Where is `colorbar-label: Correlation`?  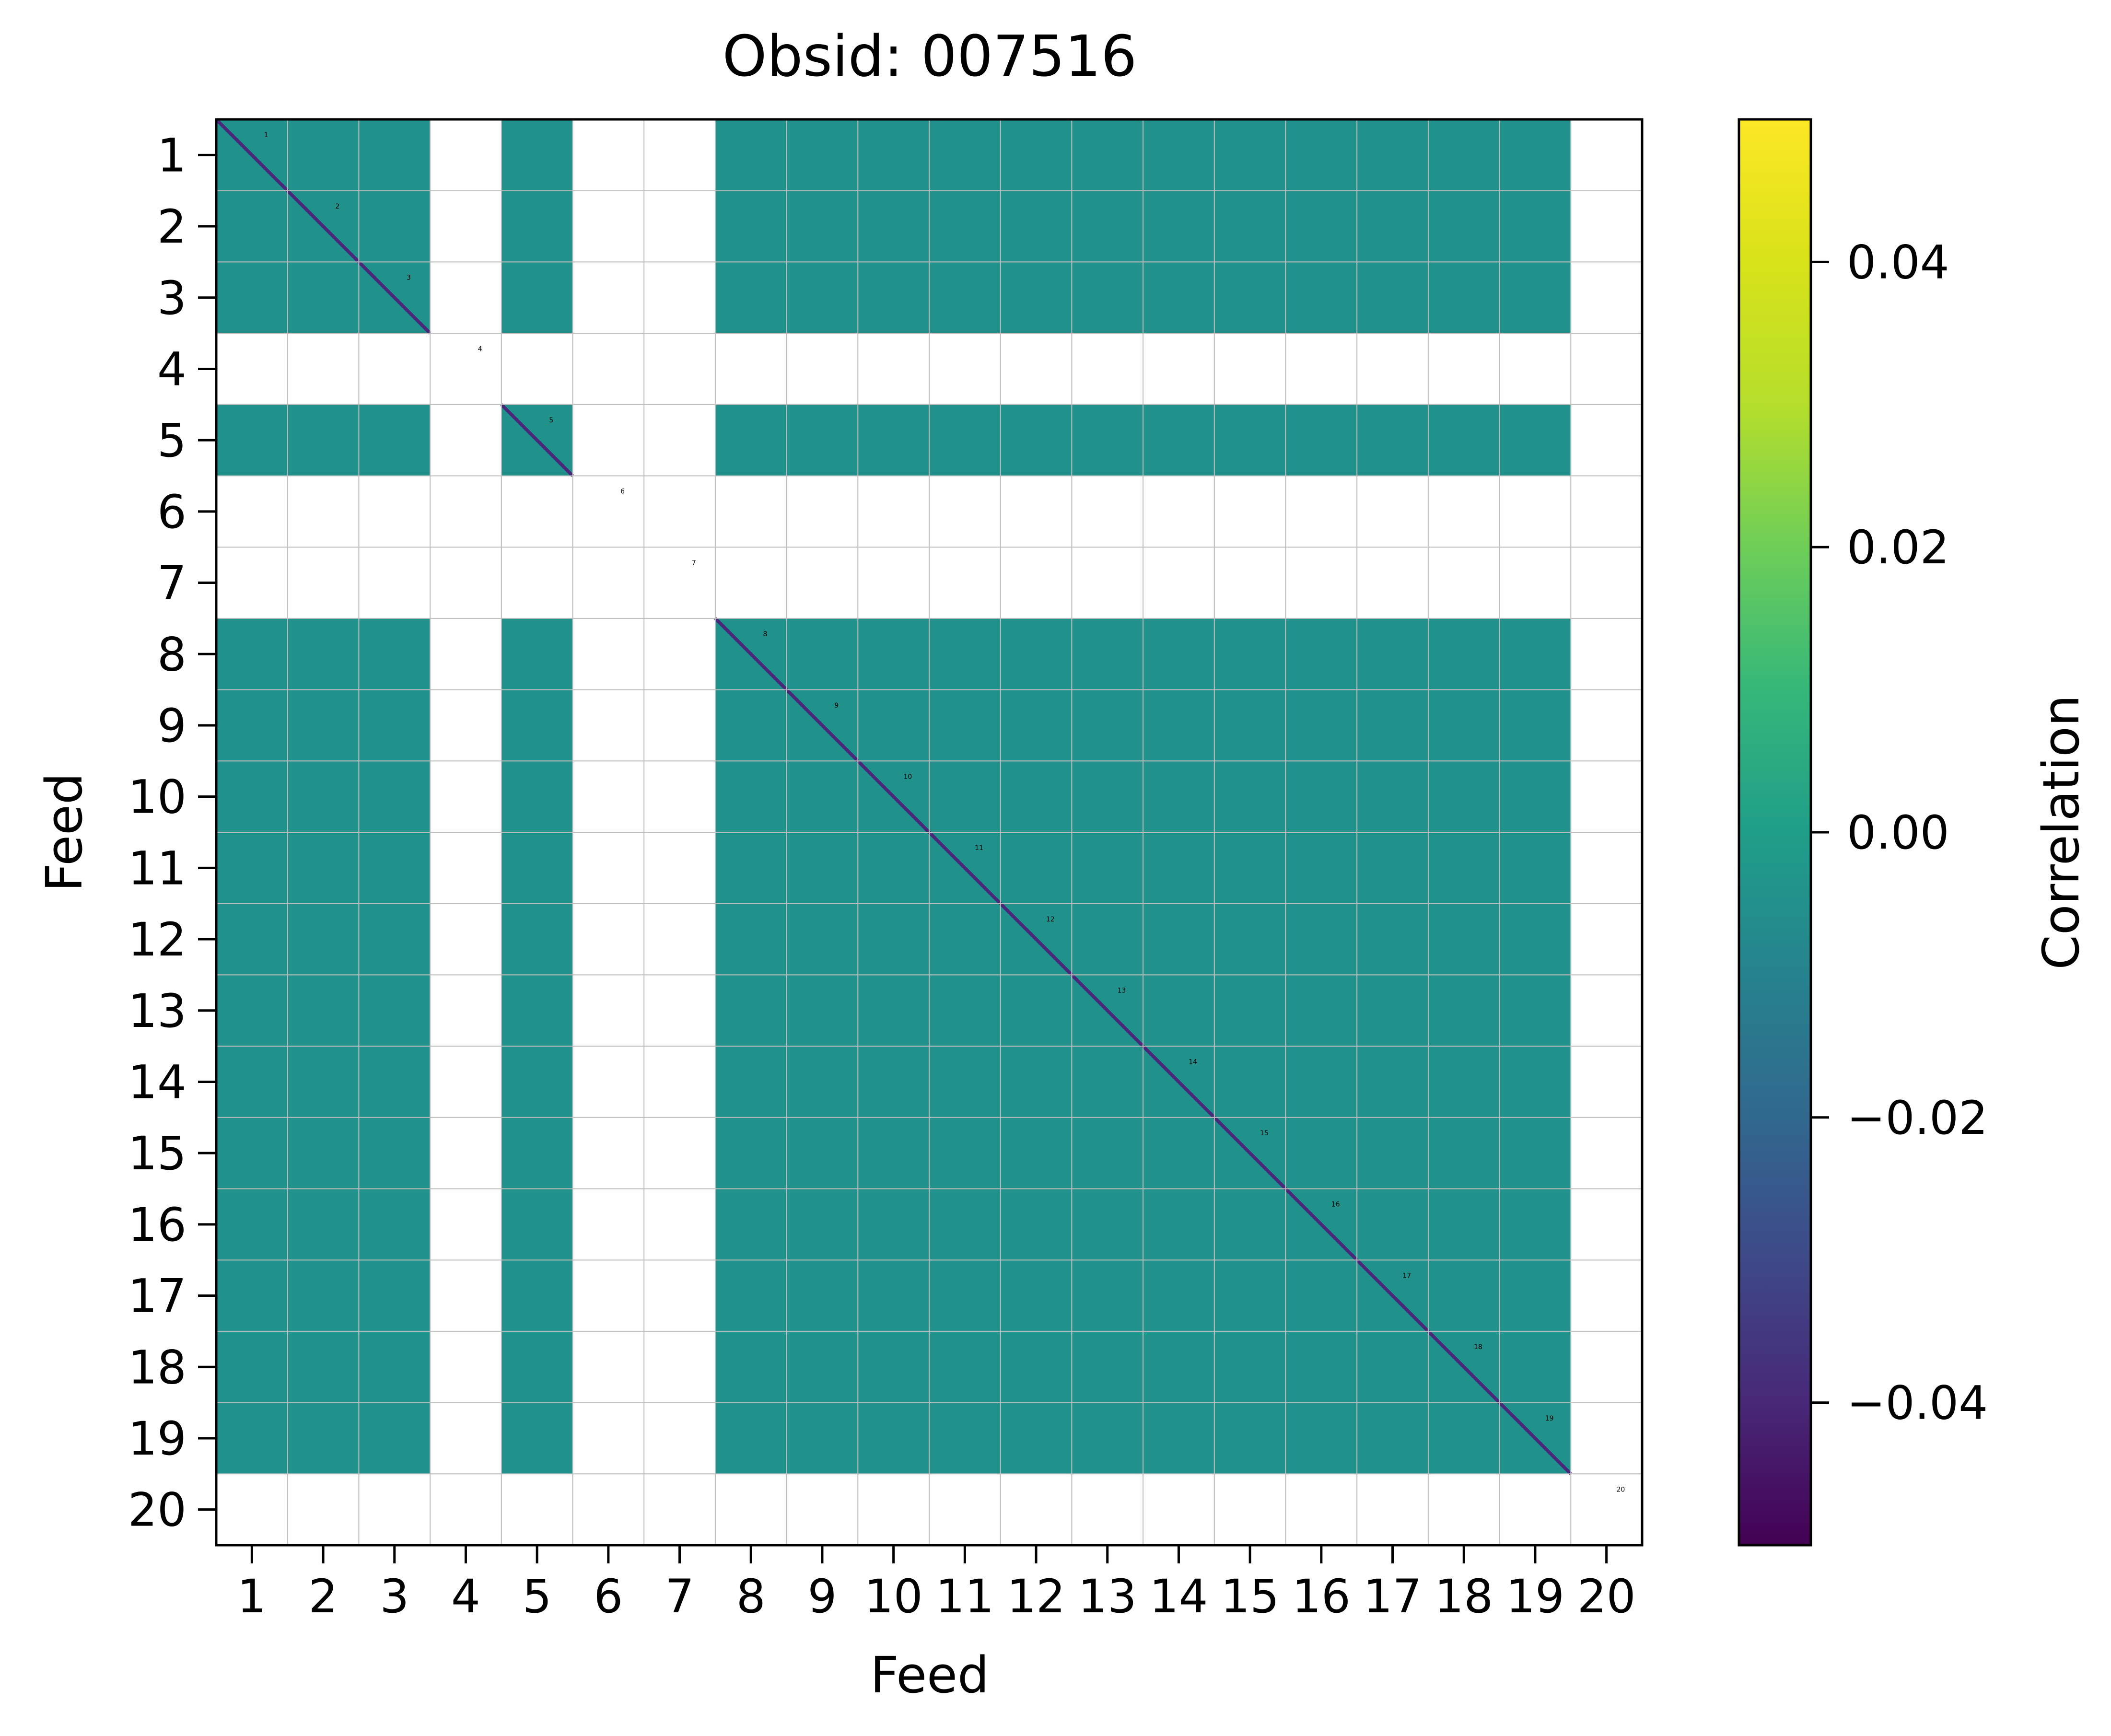 colorbar-label: Correlation is located at coordinates (2061, 832).